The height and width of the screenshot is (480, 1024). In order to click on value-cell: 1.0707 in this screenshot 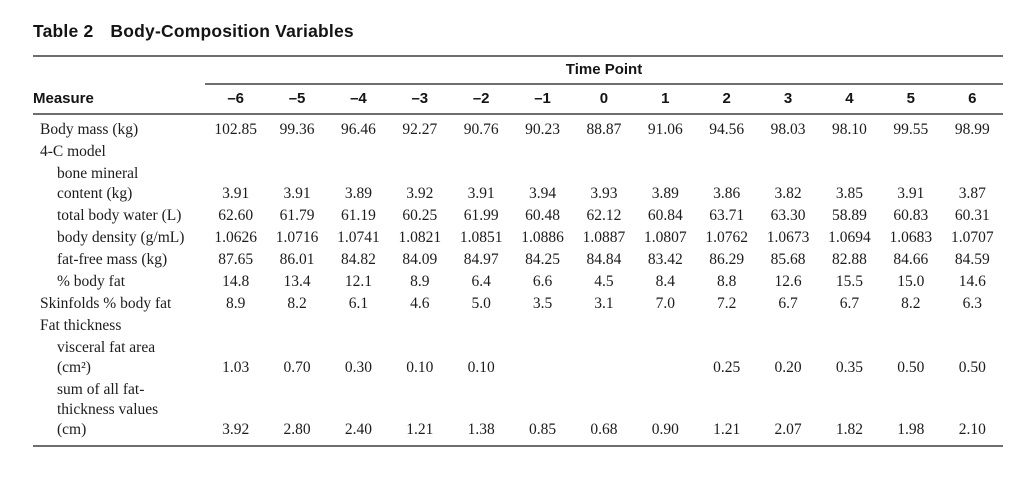, I will do `click(972, 237)`.